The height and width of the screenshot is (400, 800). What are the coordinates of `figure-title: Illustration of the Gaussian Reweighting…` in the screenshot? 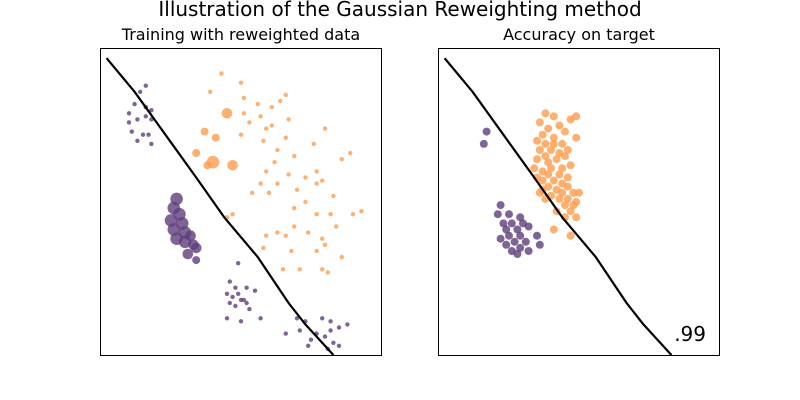 It's located at (399, 10).